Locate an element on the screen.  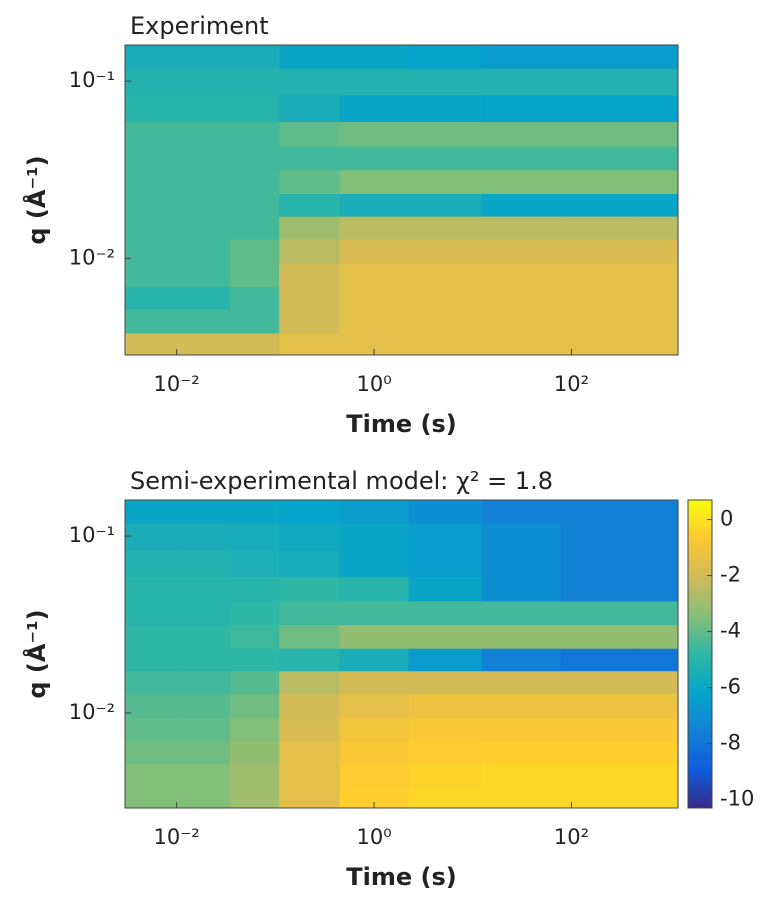
y-axis-label: q (Å⁻¹) is located at coordinates (36, 653).